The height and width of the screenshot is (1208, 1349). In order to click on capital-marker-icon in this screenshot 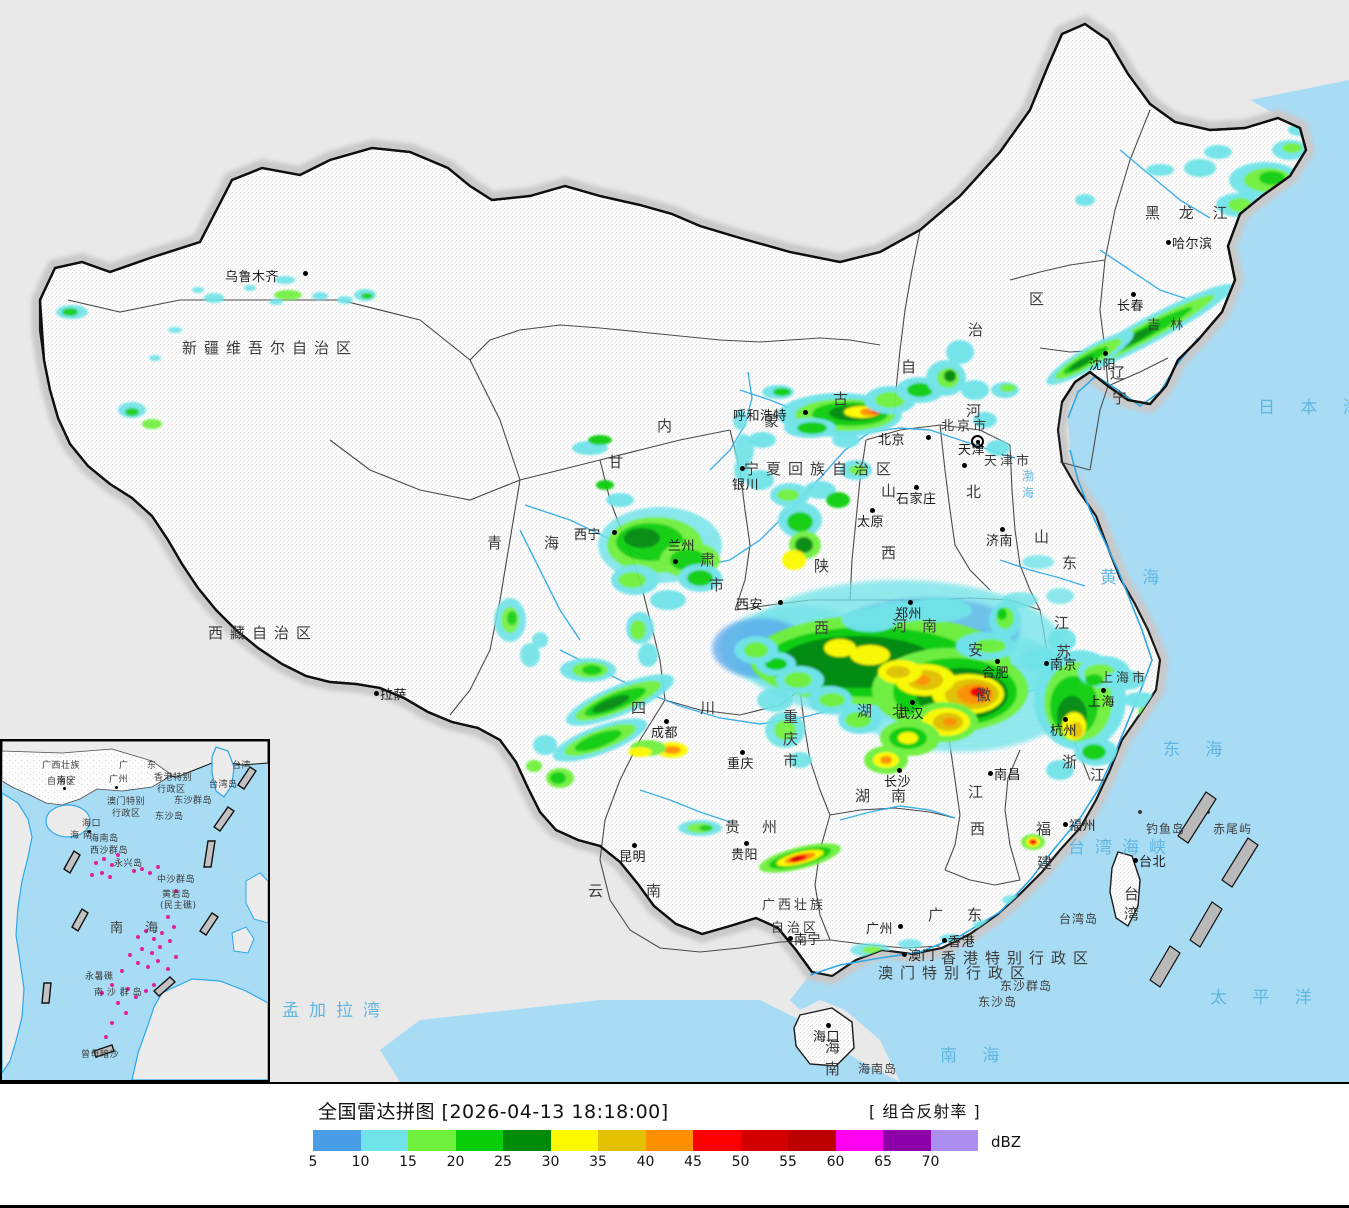, I will do `click(977, 441)`.